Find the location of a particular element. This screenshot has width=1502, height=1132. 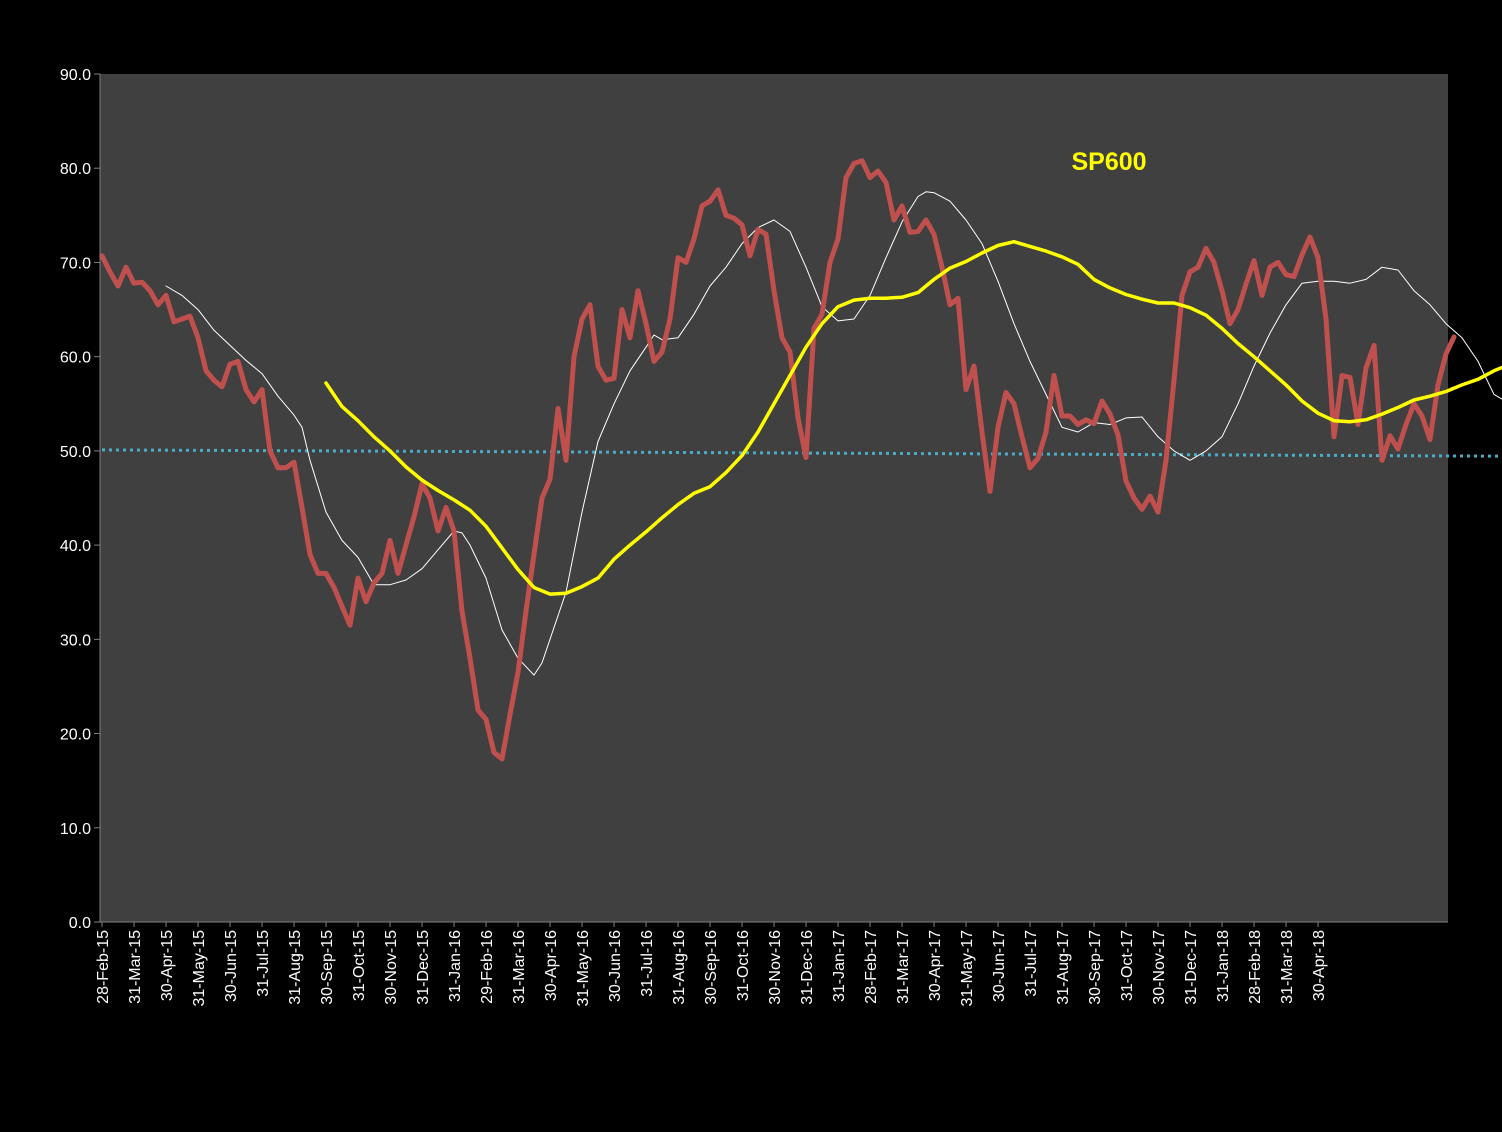

x-tick-label: 31-Aug-16 is located at coordinates (679, 967).